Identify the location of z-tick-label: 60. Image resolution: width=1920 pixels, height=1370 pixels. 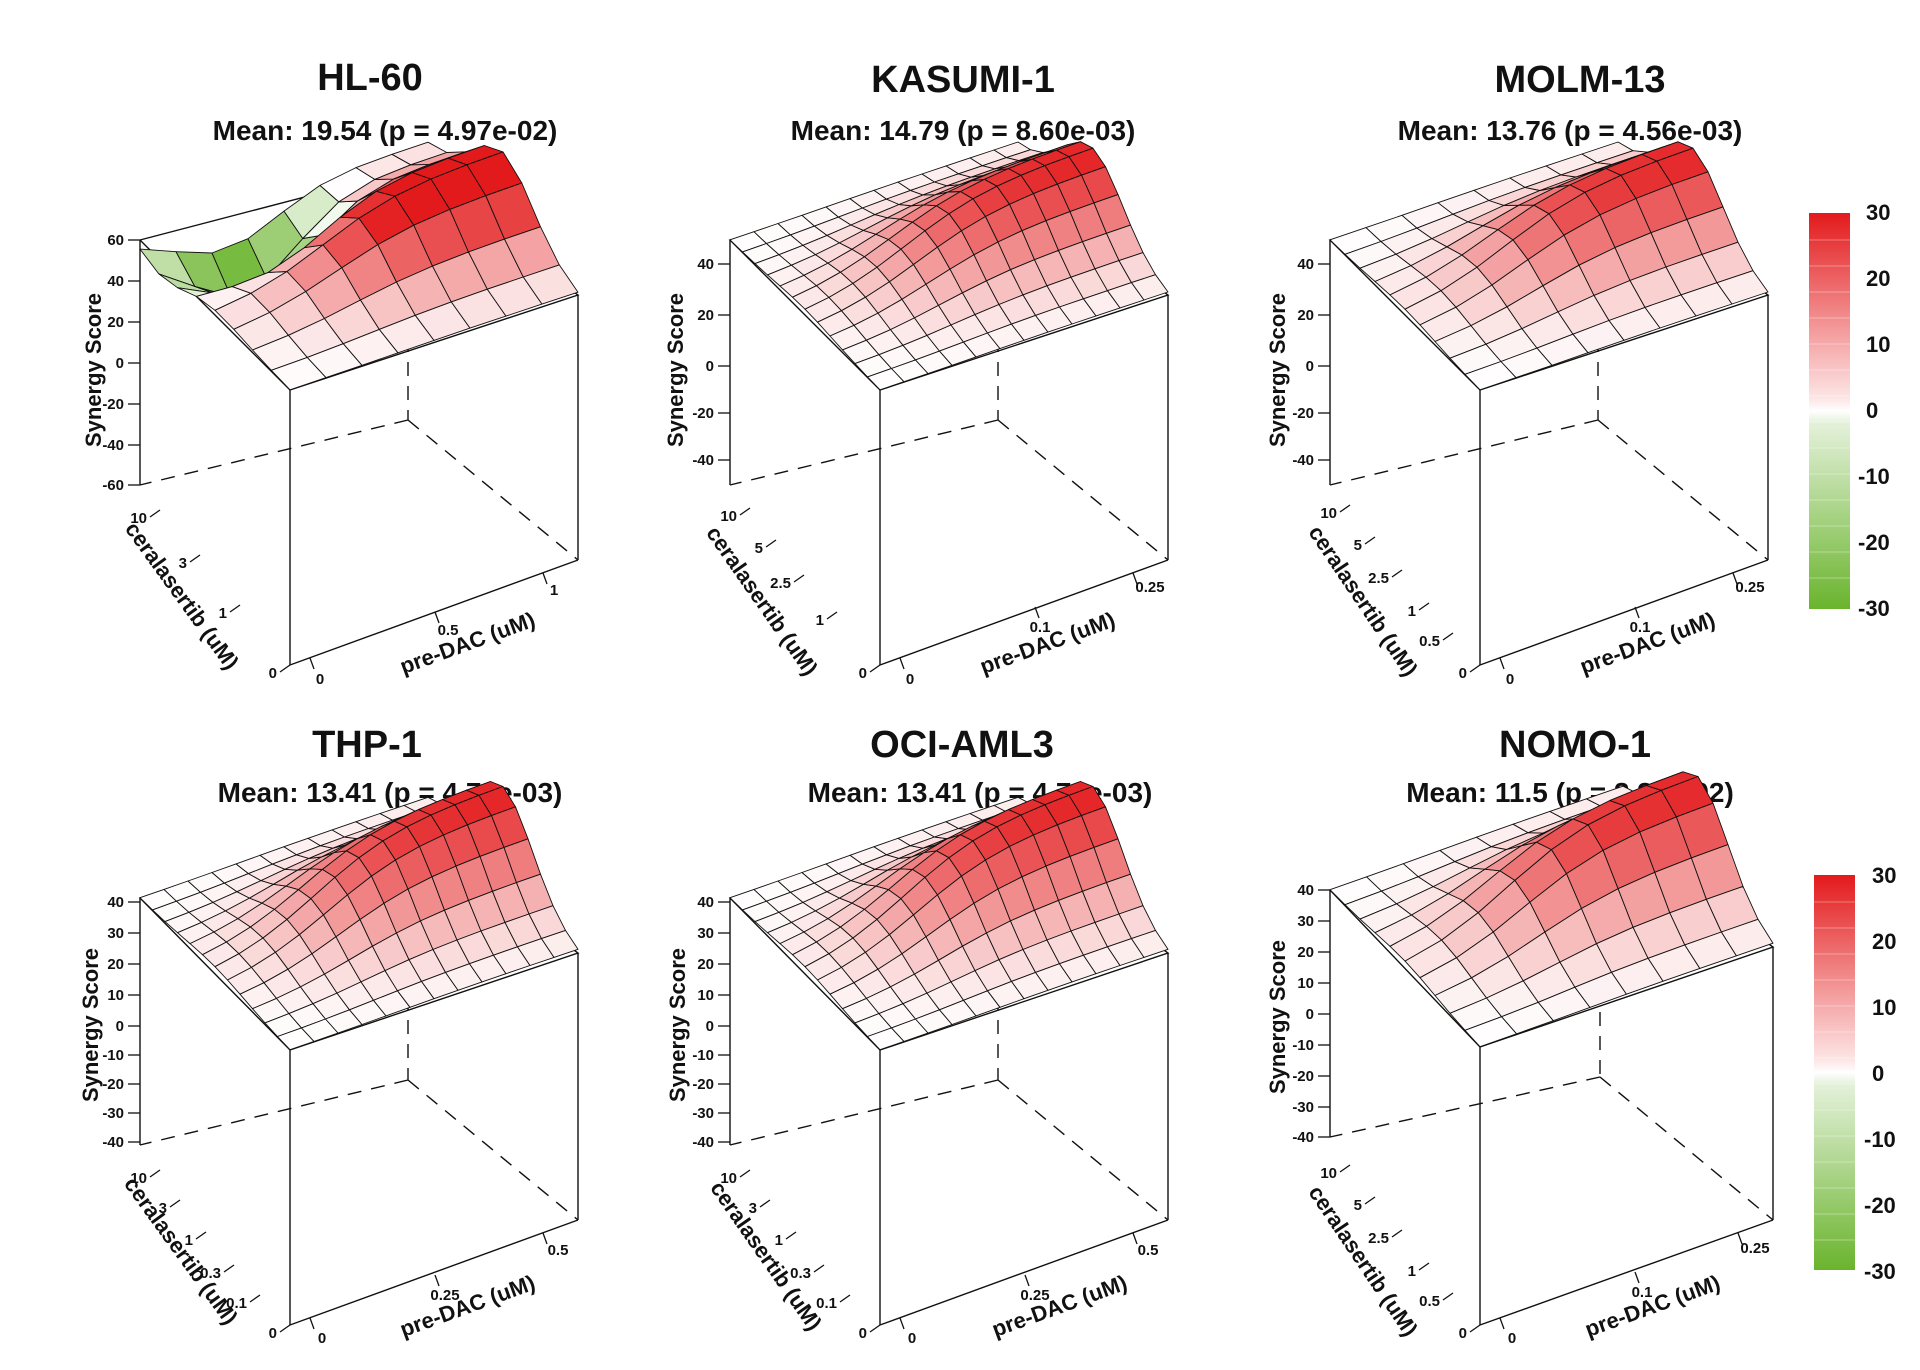
(115, 240).